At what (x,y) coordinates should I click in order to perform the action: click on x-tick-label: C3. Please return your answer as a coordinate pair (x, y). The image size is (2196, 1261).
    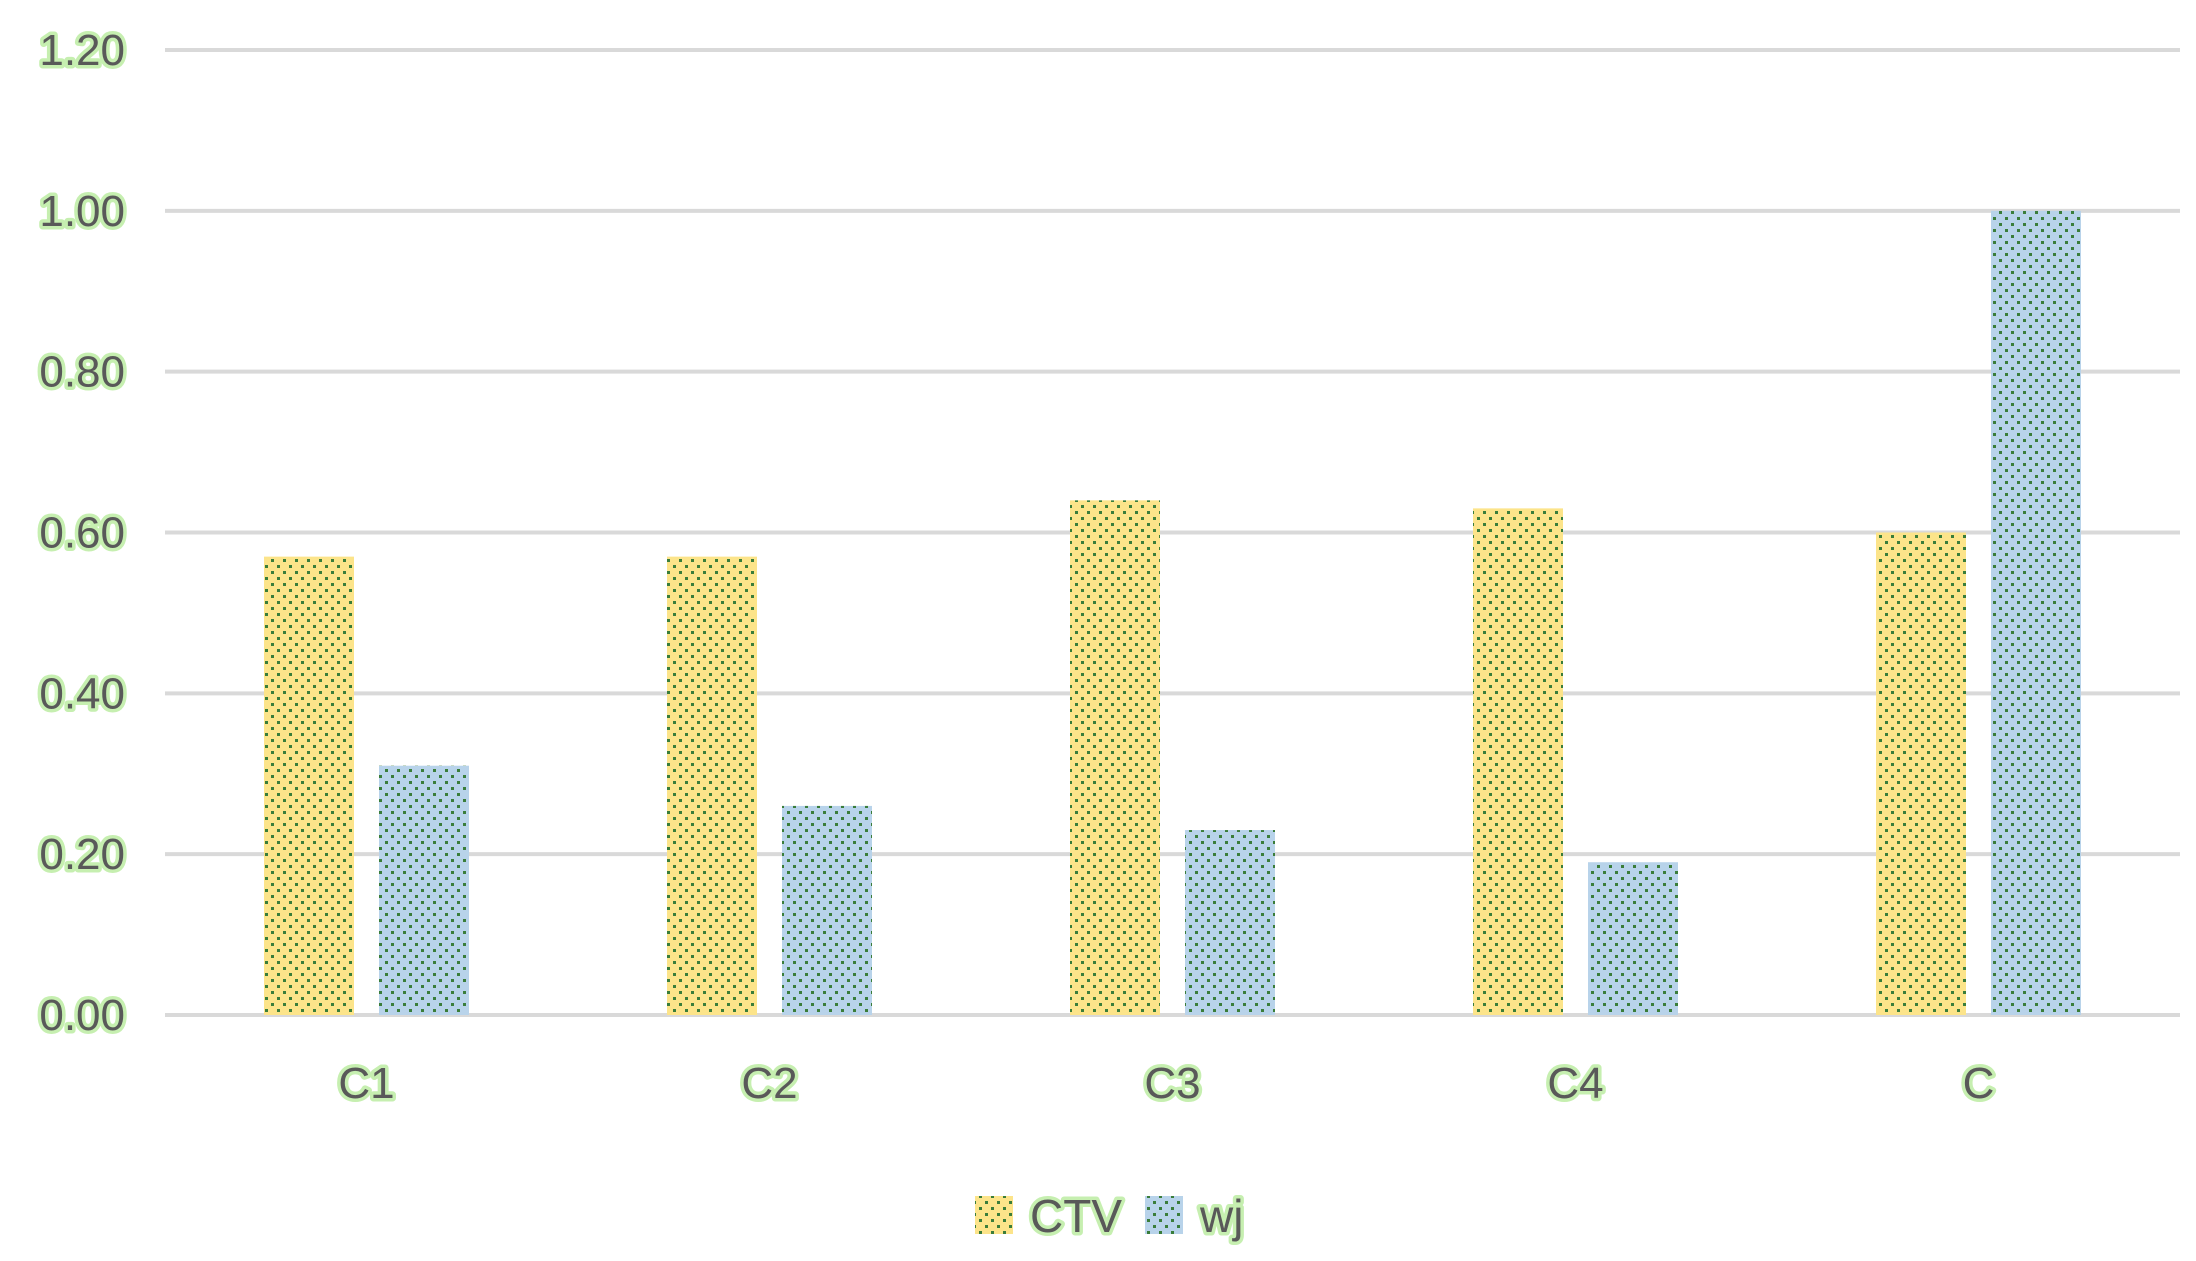
    Looking at the image, I should click on (1172, 1083).